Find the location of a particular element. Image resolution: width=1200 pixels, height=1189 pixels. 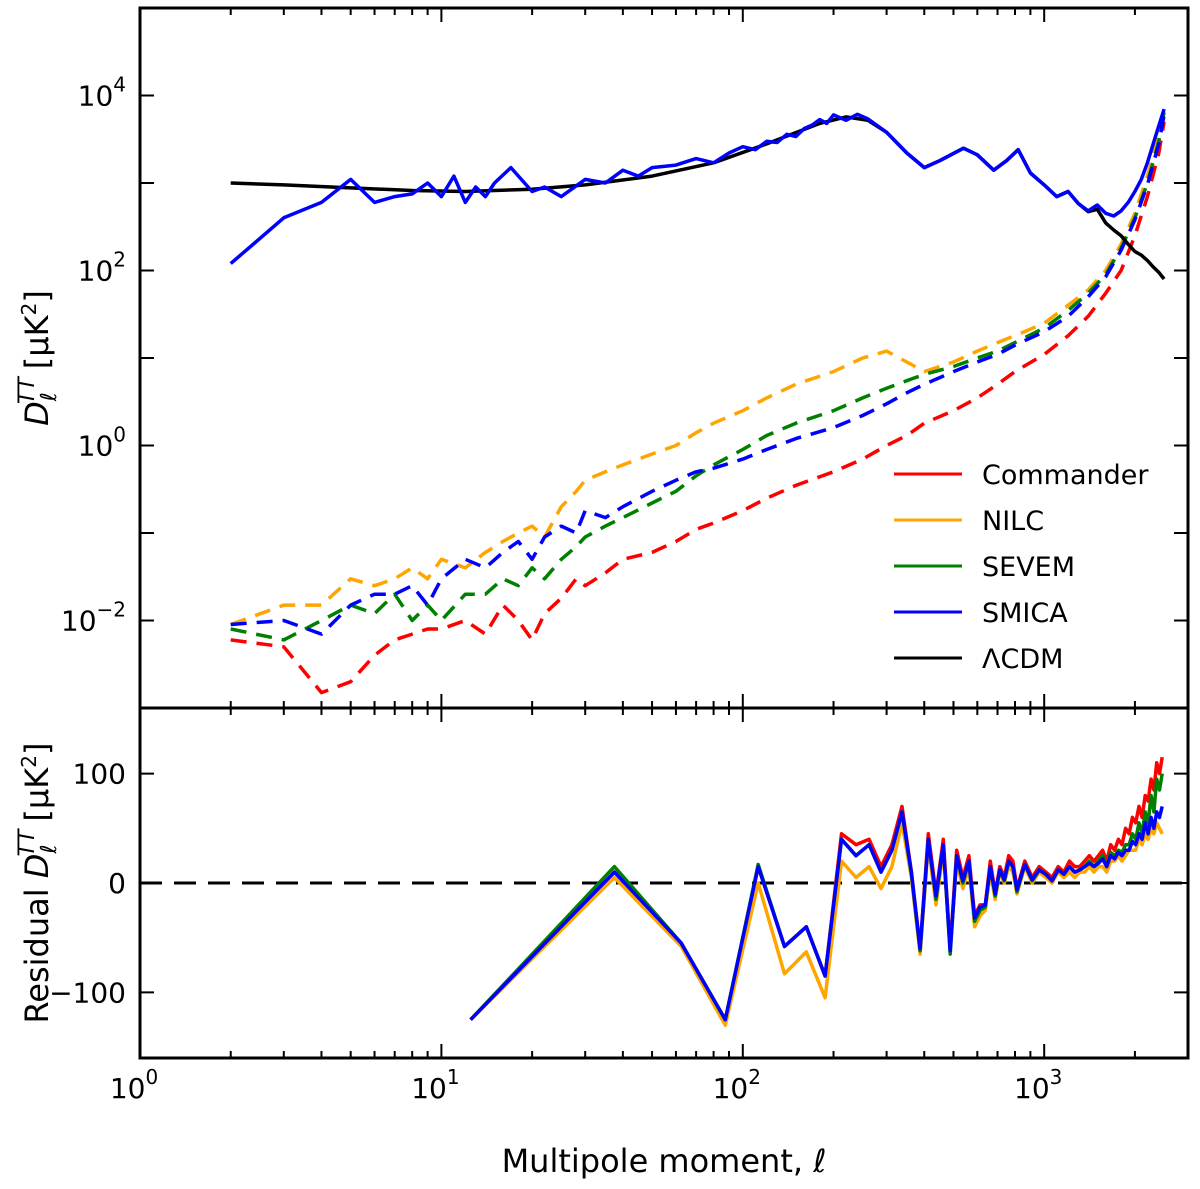

y-tick-label: 10⁻² is located at coordinates (93, 618).